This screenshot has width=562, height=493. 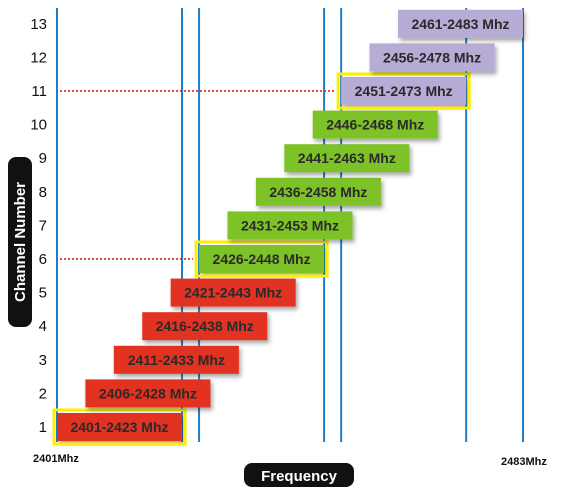 I want to click on y-axis-title: Channel Number, so click(x=20, y=242).